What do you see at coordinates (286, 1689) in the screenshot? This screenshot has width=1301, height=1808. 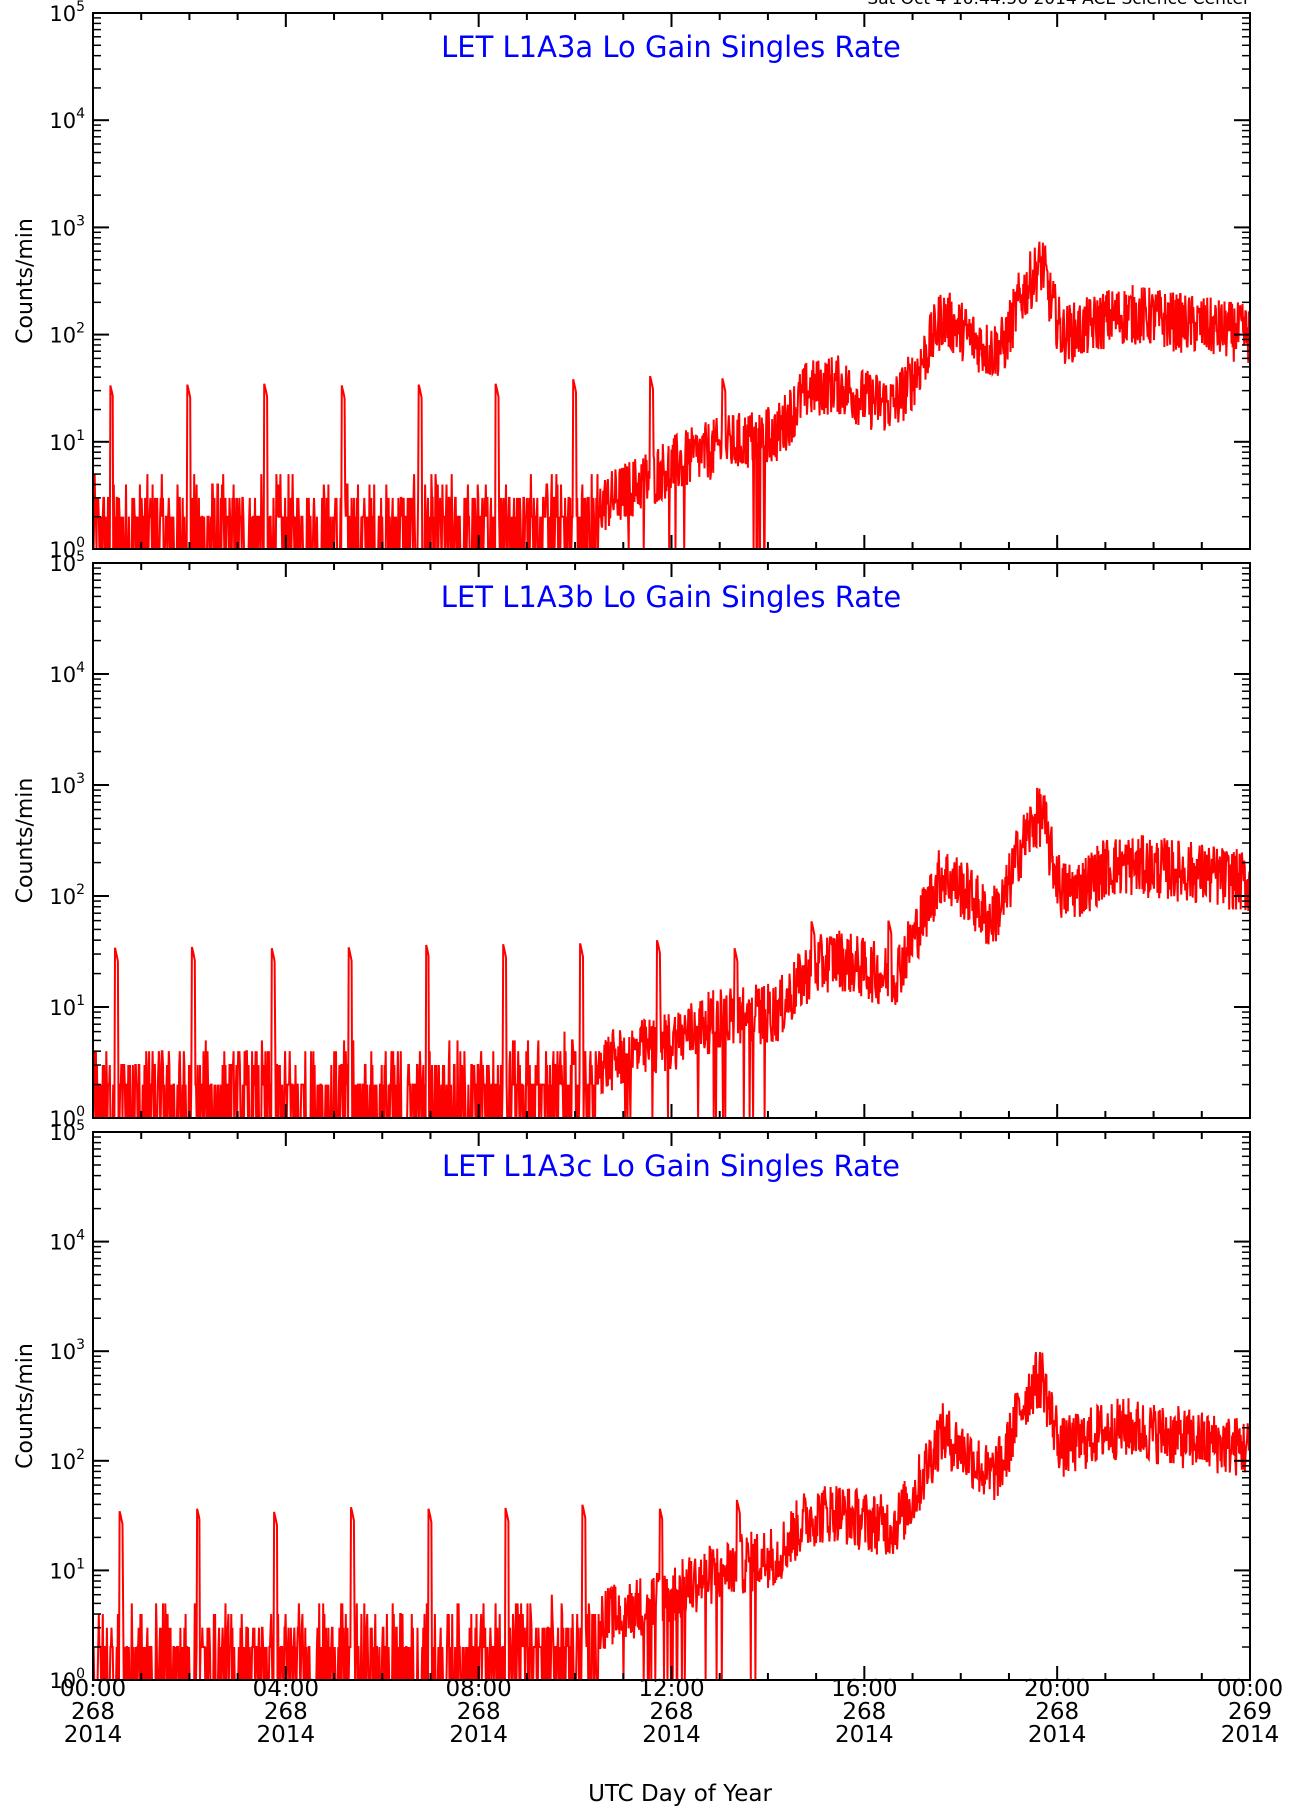 I see `x-tick-label-time: 04:00` at bounding box center [286, 1689].